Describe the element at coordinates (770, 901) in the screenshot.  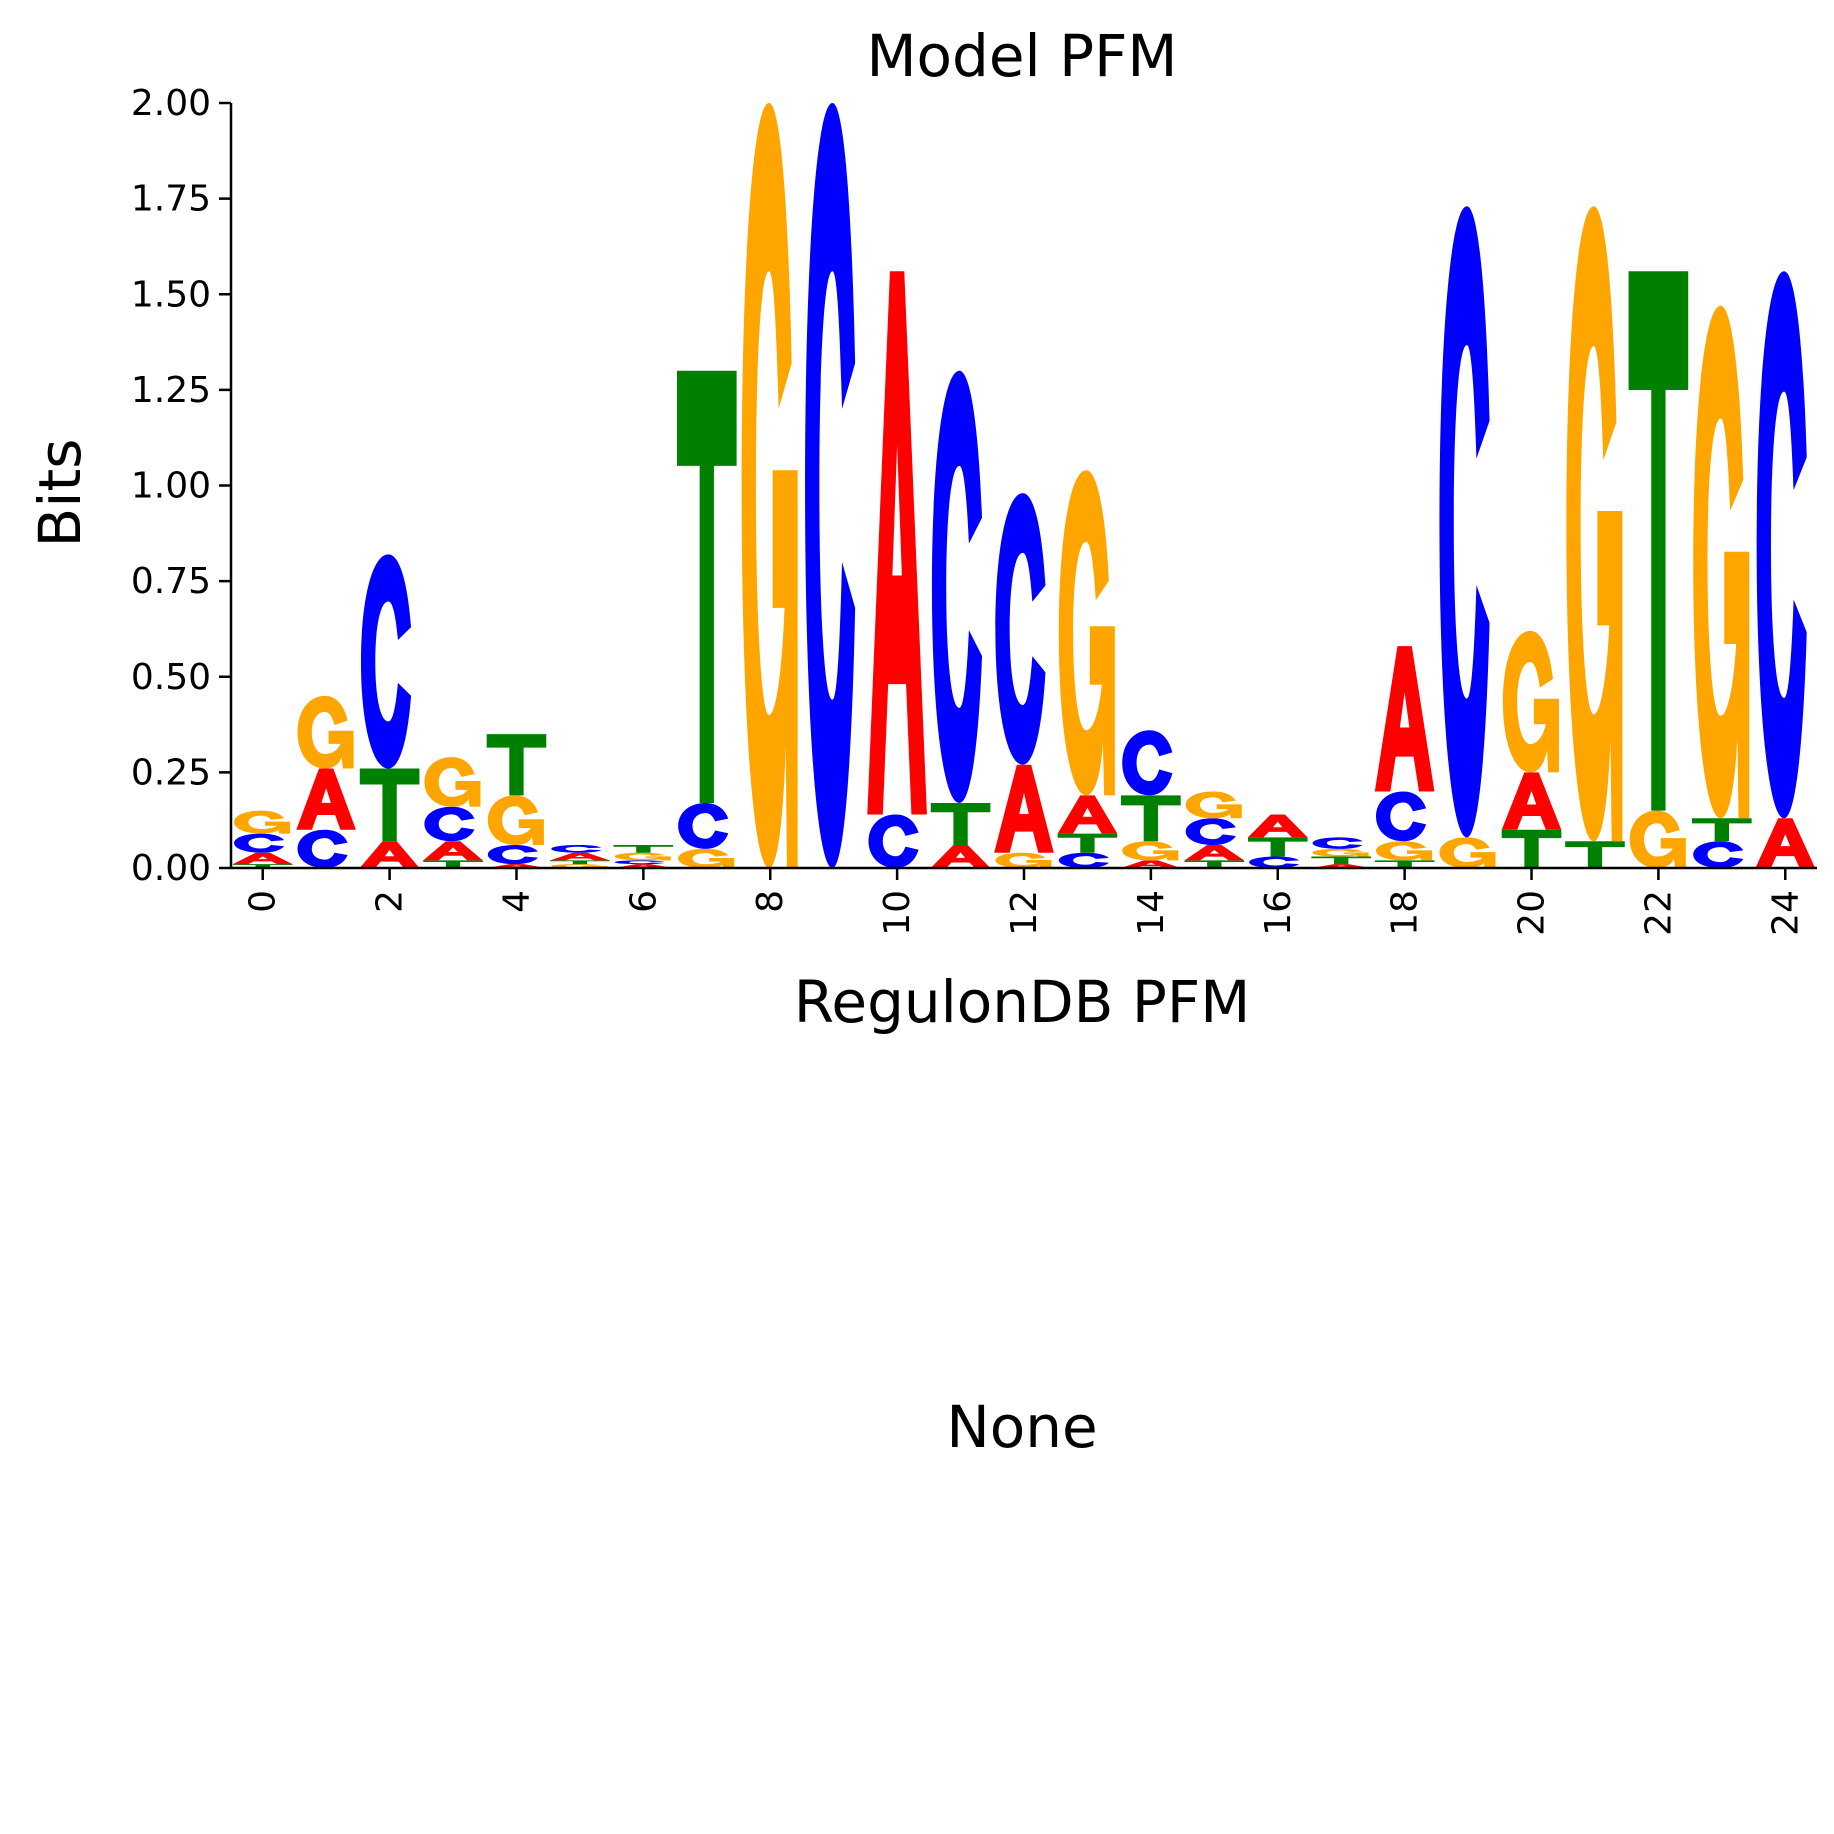
I see `x-tick-label: 8` at that location.